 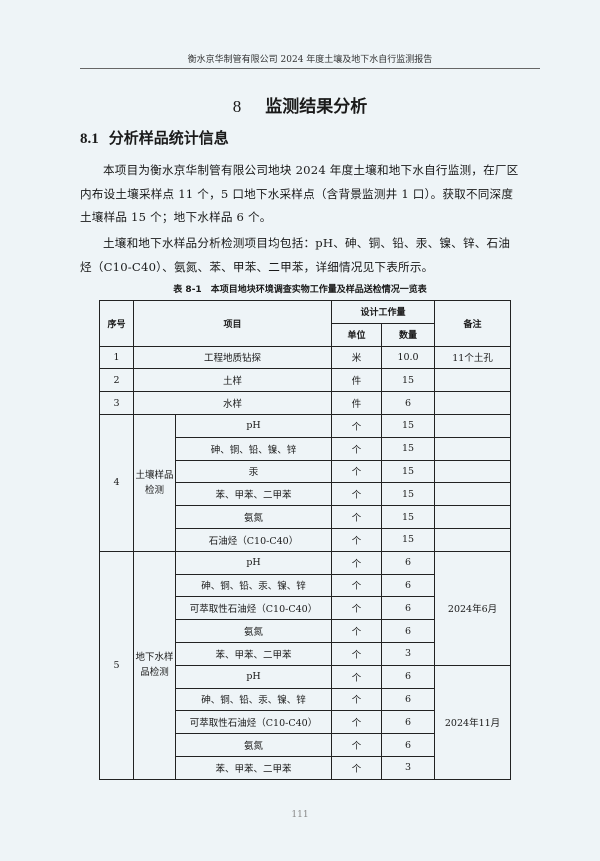 I want to click on running-header: 衡水京华制管有限公司 2024 年度土壤及地下水自行监测报告, so click(x=310, y=60).